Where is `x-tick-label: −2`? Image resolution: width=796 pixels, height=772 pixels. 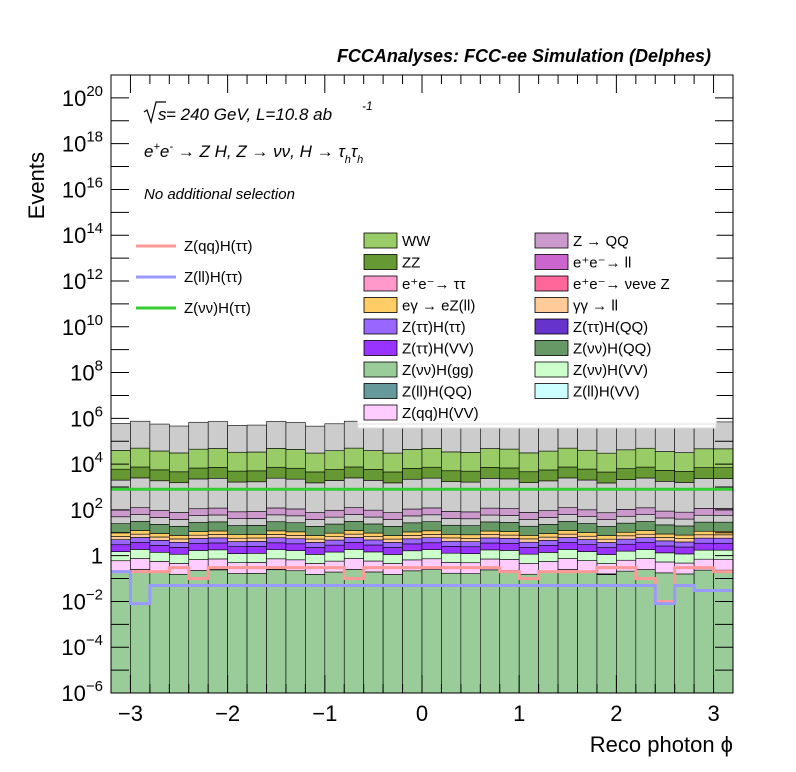
x-tick-label: −2 is located at coordinates (227, 713).